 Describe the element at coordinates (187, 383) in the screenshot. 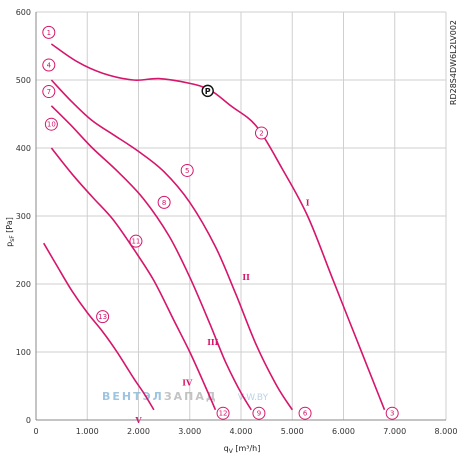

I see `curve-label-IV: IV` at that location.